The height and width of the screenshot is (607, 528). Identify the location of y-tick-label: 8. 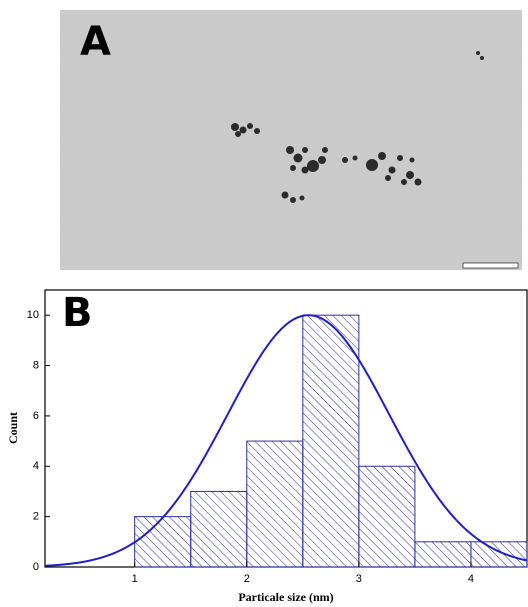
(36, 365).